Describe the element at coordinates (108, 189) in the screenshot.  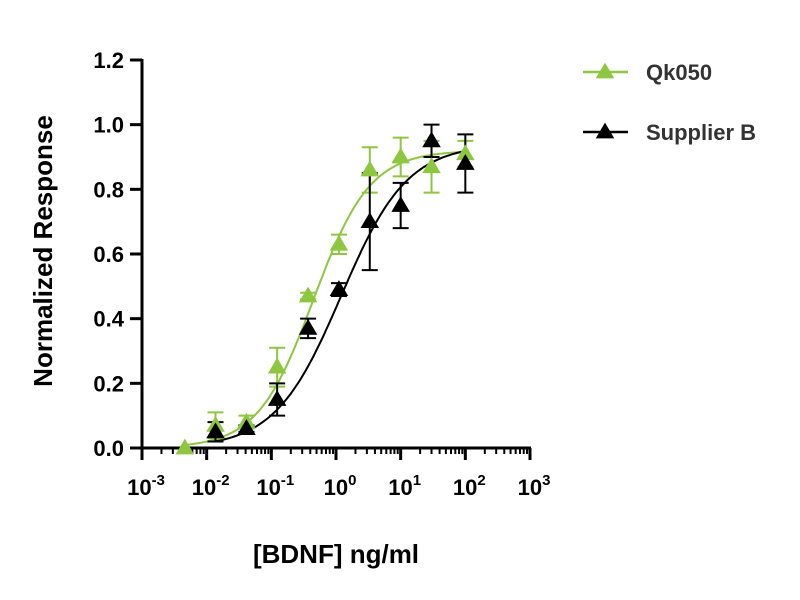
I see `y-tick-label: 0.8` at that location.